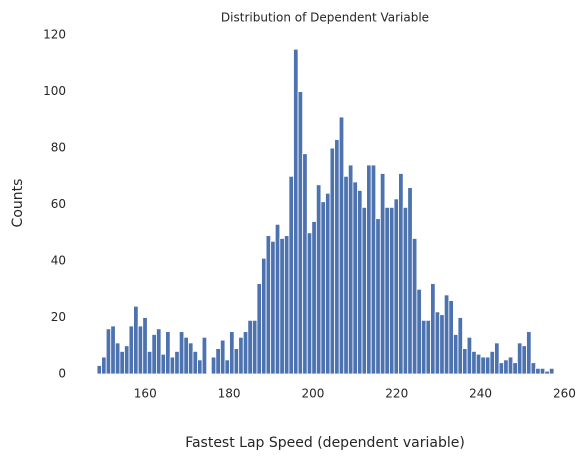  What do you see at coordinates (58, 204) in the screenshot?
I see `y-tick-label: 60` at bounding box center [58, 204].